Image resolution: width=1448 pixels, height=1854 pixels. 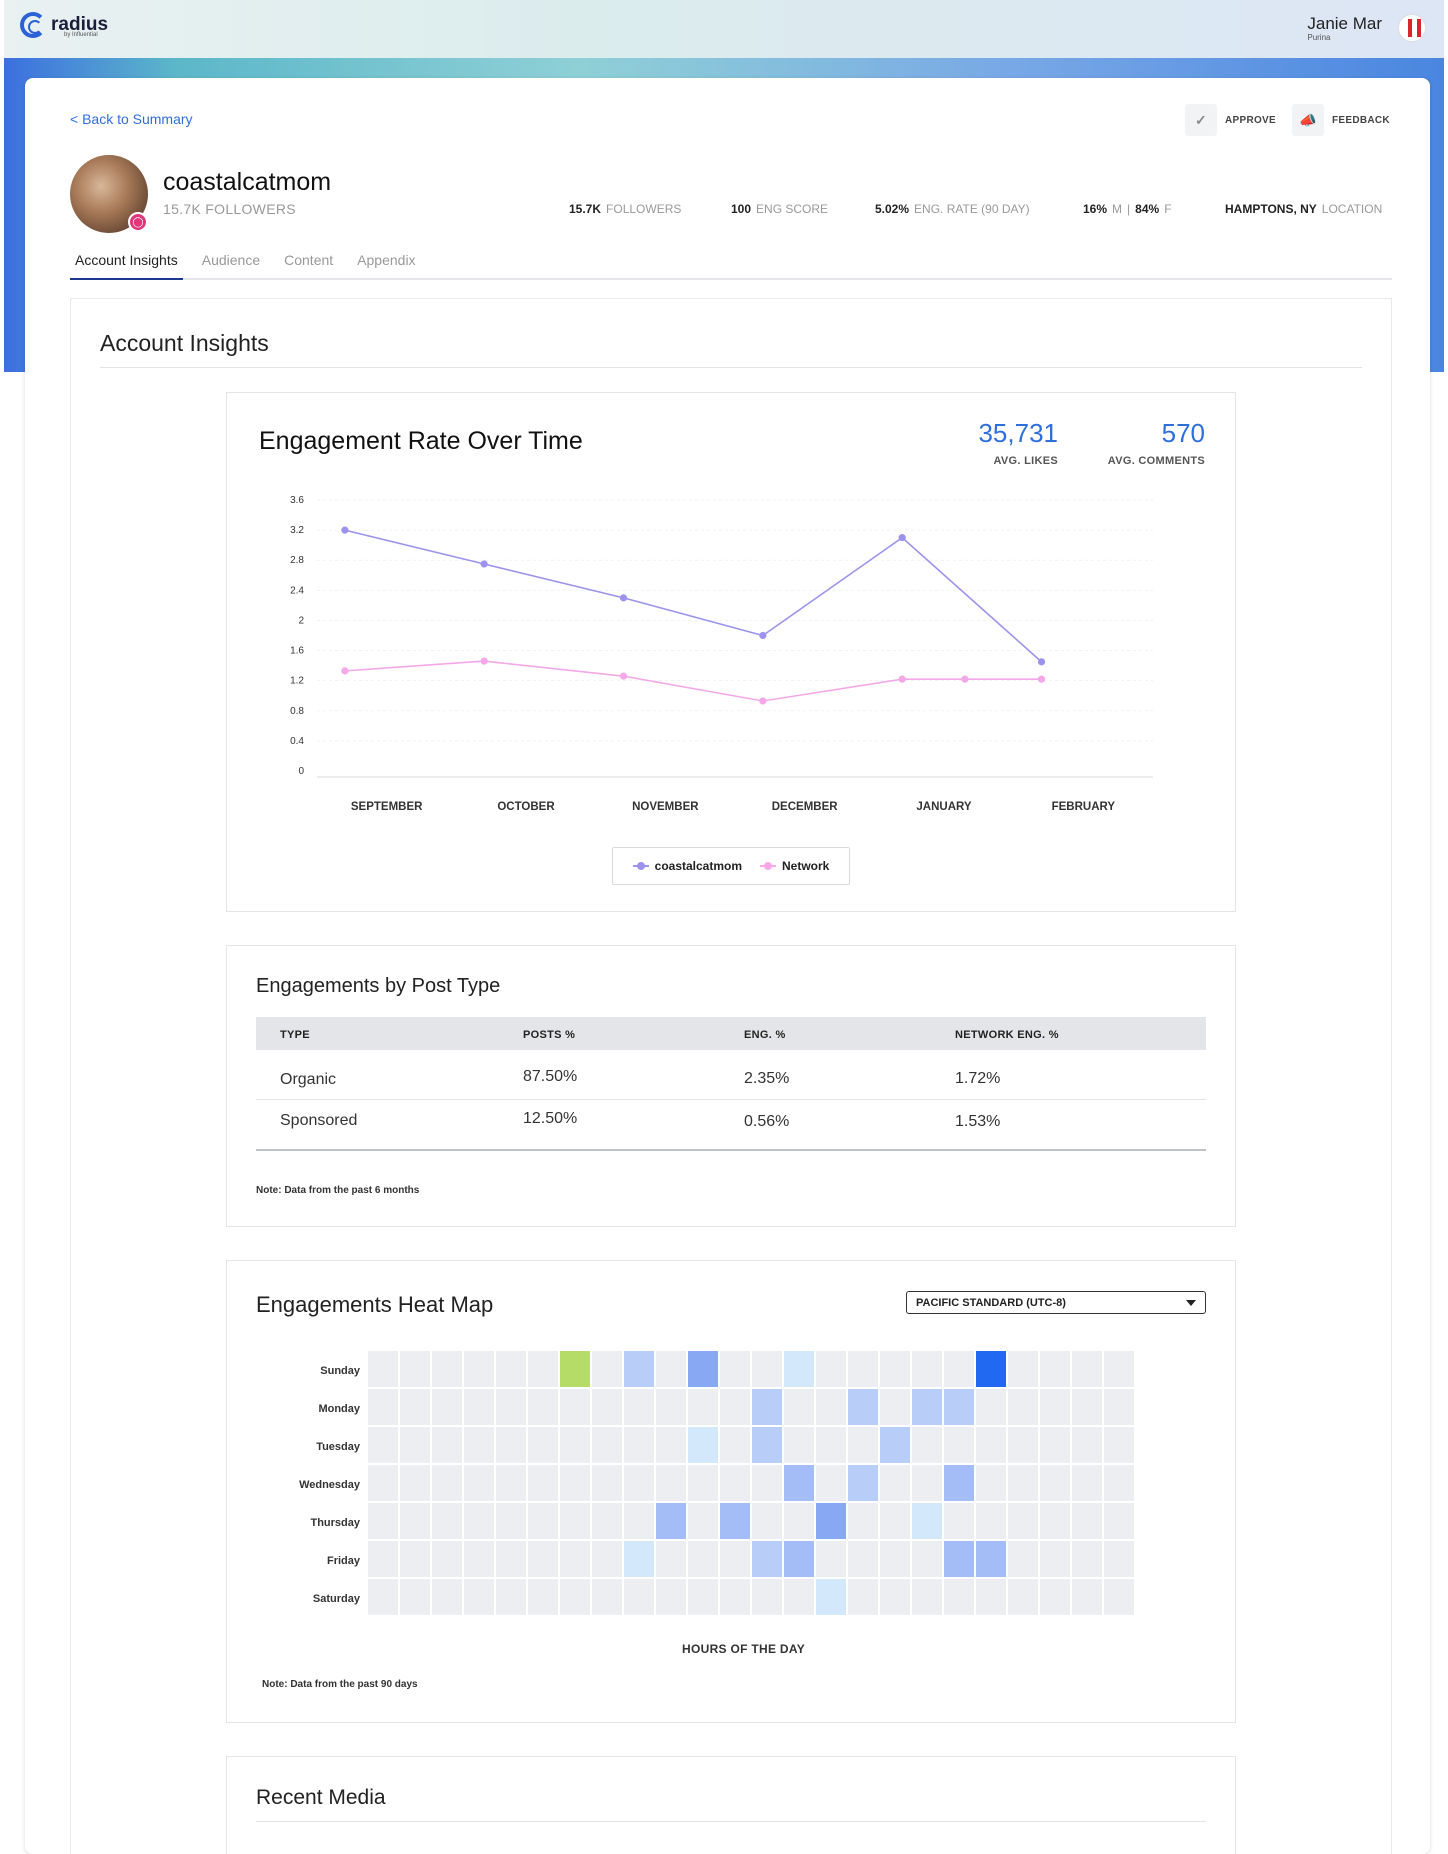 I want to click on tab-account-insights: Account Insights, so click(x=126, y=264).